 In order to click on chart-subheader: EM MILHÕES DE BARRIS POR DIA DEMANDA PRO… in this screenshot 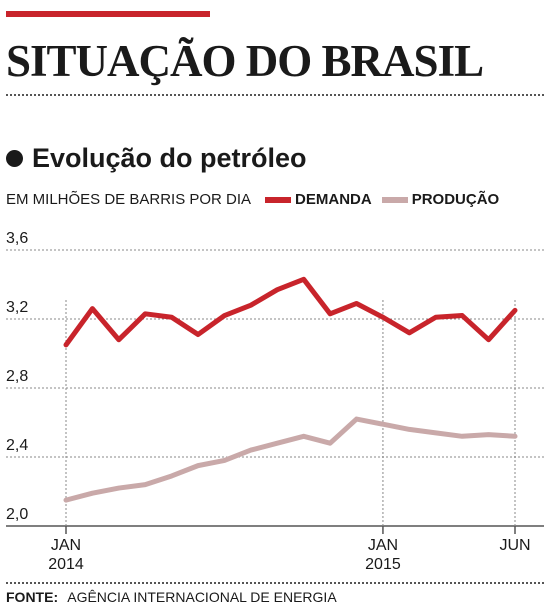, I will do `click(275, 200)`.